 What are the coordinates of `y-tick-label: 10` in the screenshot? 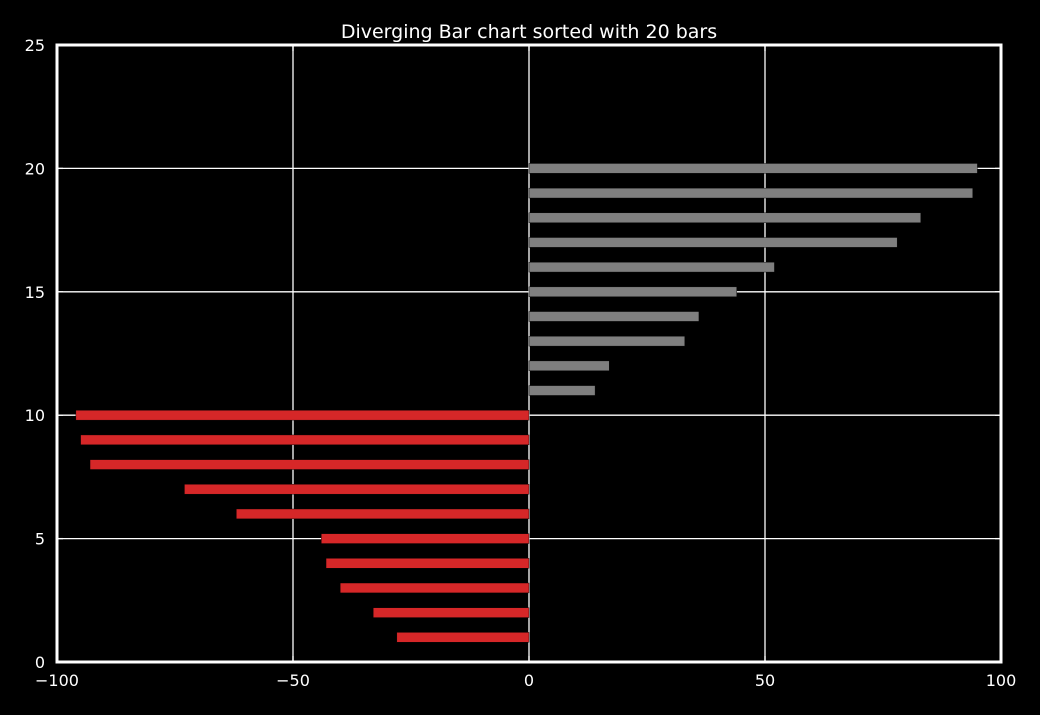 It's located at (35, 415).